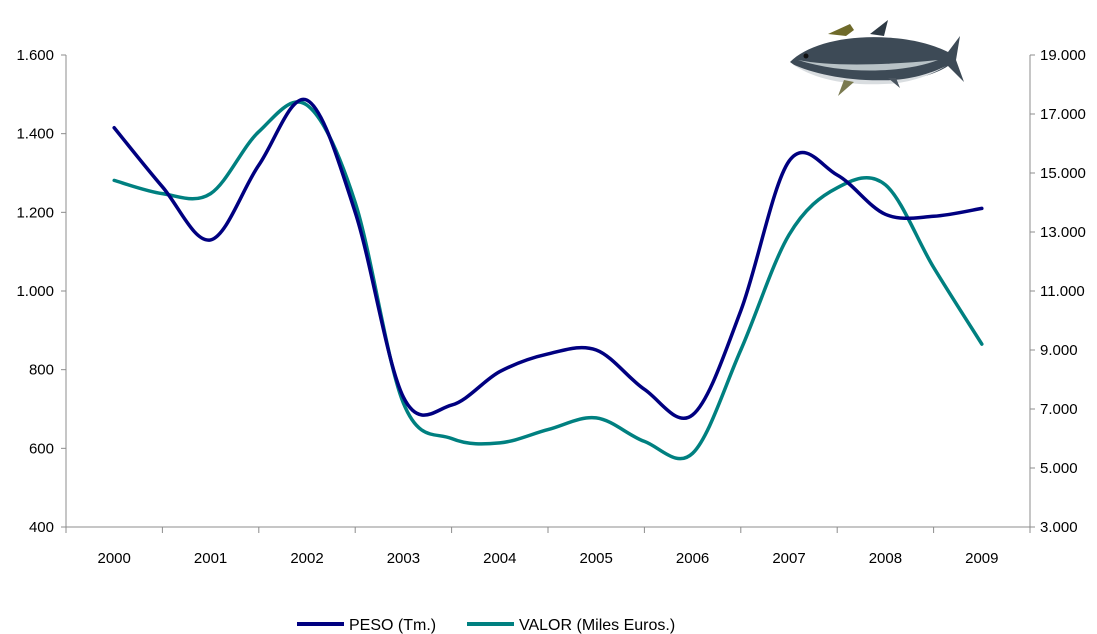 The image size is (1097, 634). Describe the element at coordinates (981, 558) in the screenshot. I see `x-tick-label: 2009` at that location.